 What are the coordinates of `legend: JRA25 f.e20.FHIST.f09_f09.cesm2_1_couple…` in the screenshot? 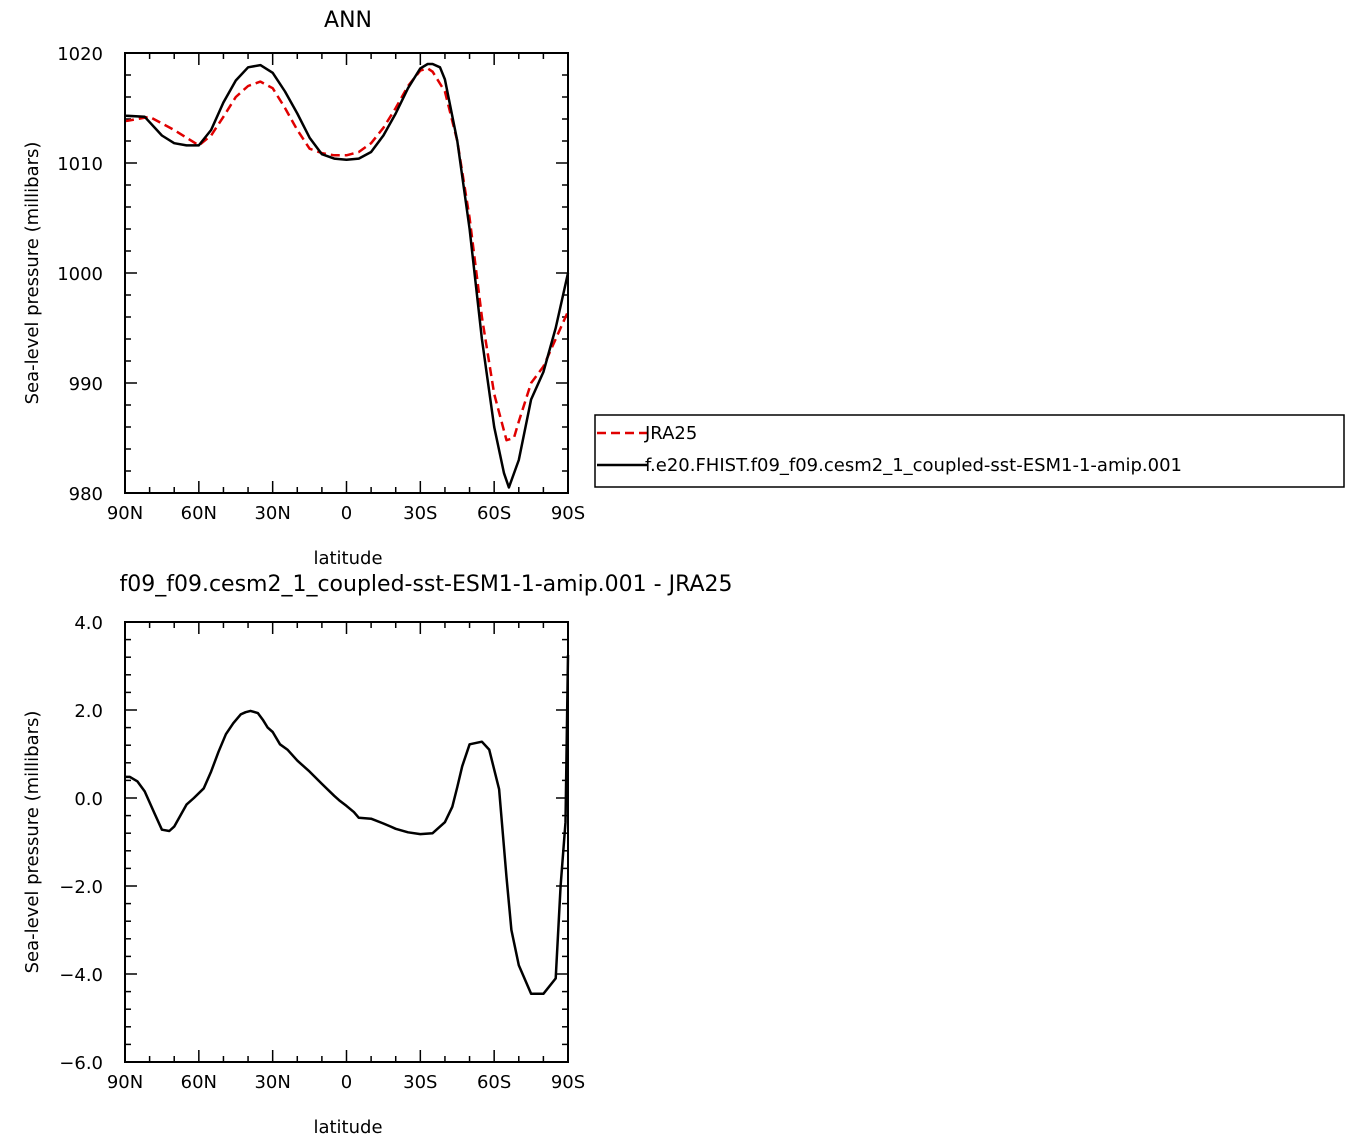 It's located at (969, 451).